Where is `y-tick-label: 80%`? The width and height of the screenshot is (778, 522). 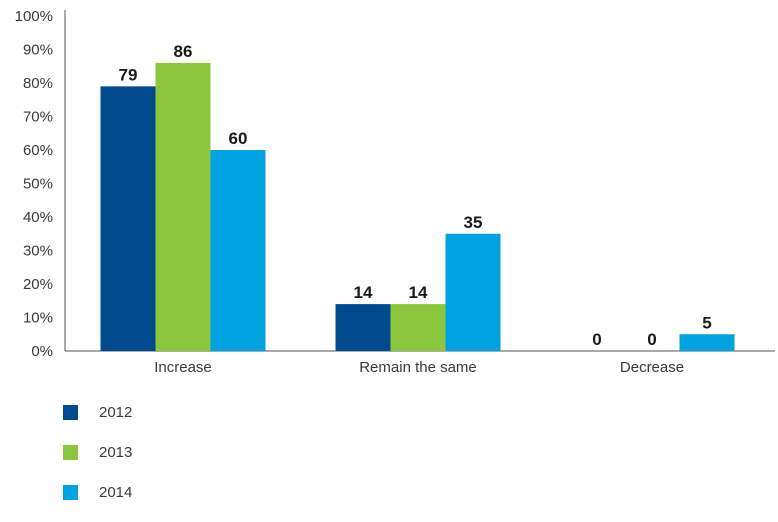
y-tick-label: 80% is located at coordinates (38, 83).